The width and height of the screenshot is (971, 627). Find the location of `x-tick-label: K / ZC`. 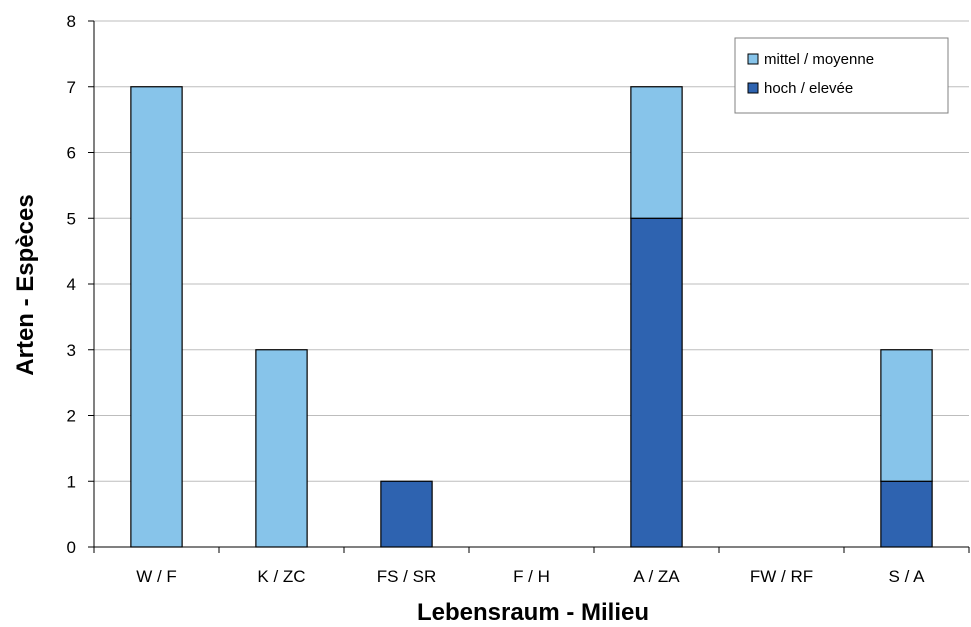

x-tick-label: K / ZC is located at coordinates (281, 576).